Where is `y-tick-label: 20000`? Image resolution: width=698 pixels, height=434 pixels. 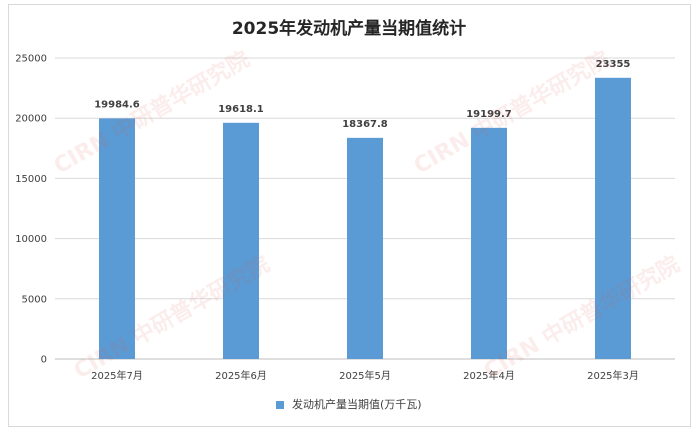 y-tick-label: 20000 is located at coordinates (31, 119).